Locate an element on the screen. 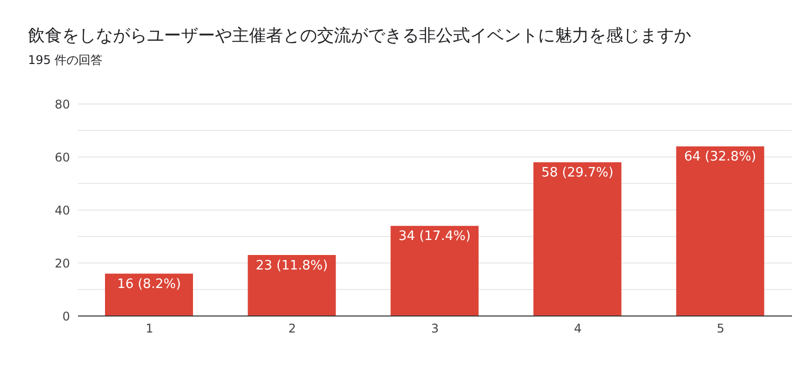 The height and width of the screenshot is (380, 800). data-label: 34 (17.4%) is located at coordinates (434, 236).